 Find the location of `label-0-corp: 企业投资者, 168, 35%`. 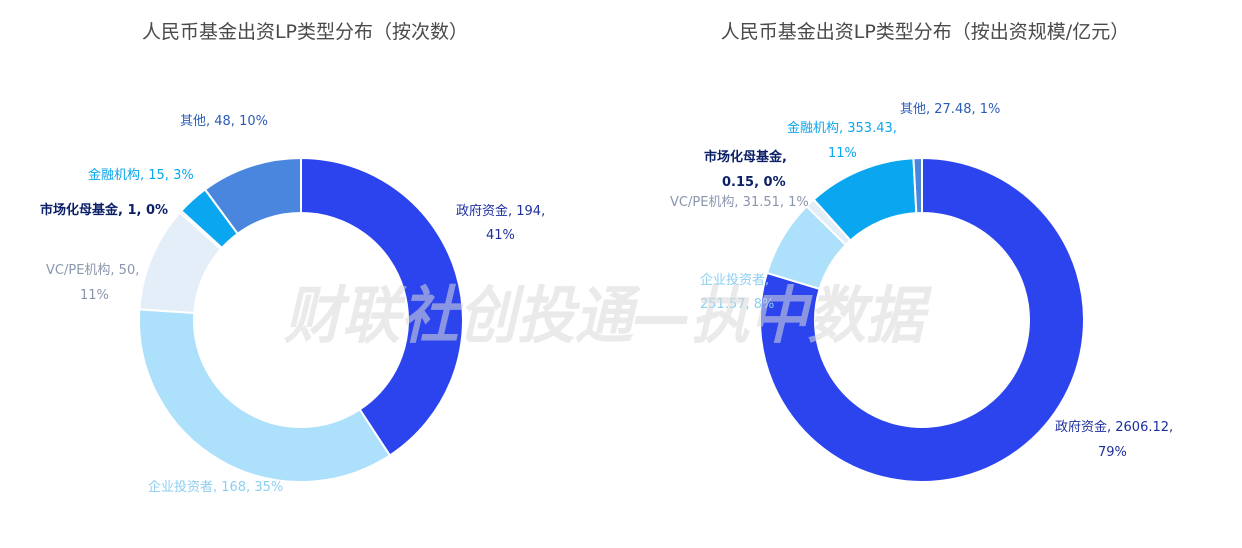

label-0-corp: 企业投资者, 168, 35% is located at coordinates (215, 487).